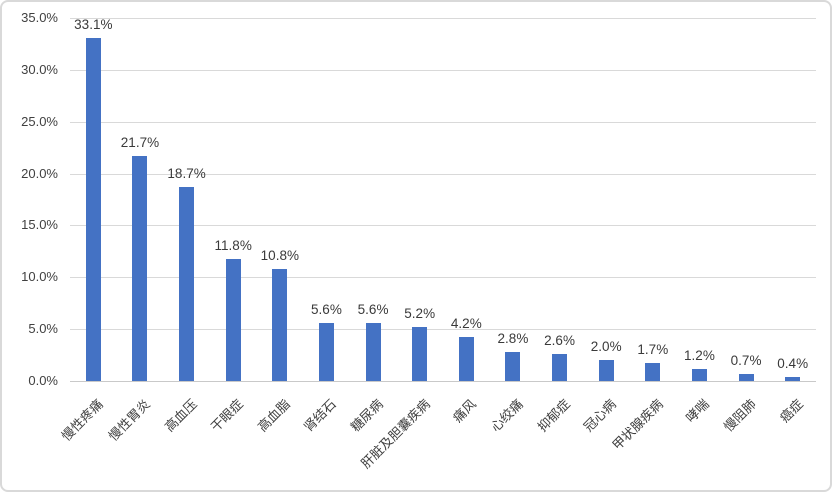  What do you see at coordinates (793, 363) in the screenshot?
I see `data-label: 0.4%` at bounding box center [793, 363].